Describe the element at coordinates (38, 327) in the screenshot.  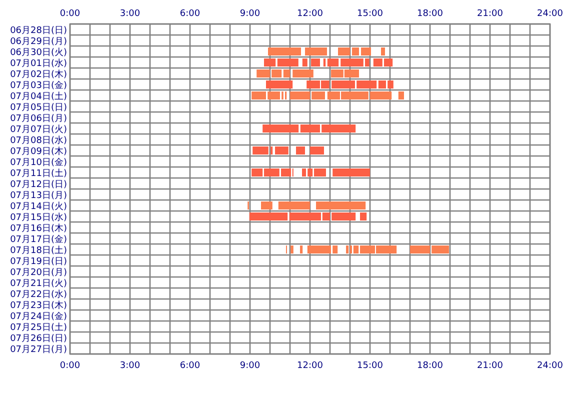
I see `y-tick-label: 07月25日(土)` at that location.